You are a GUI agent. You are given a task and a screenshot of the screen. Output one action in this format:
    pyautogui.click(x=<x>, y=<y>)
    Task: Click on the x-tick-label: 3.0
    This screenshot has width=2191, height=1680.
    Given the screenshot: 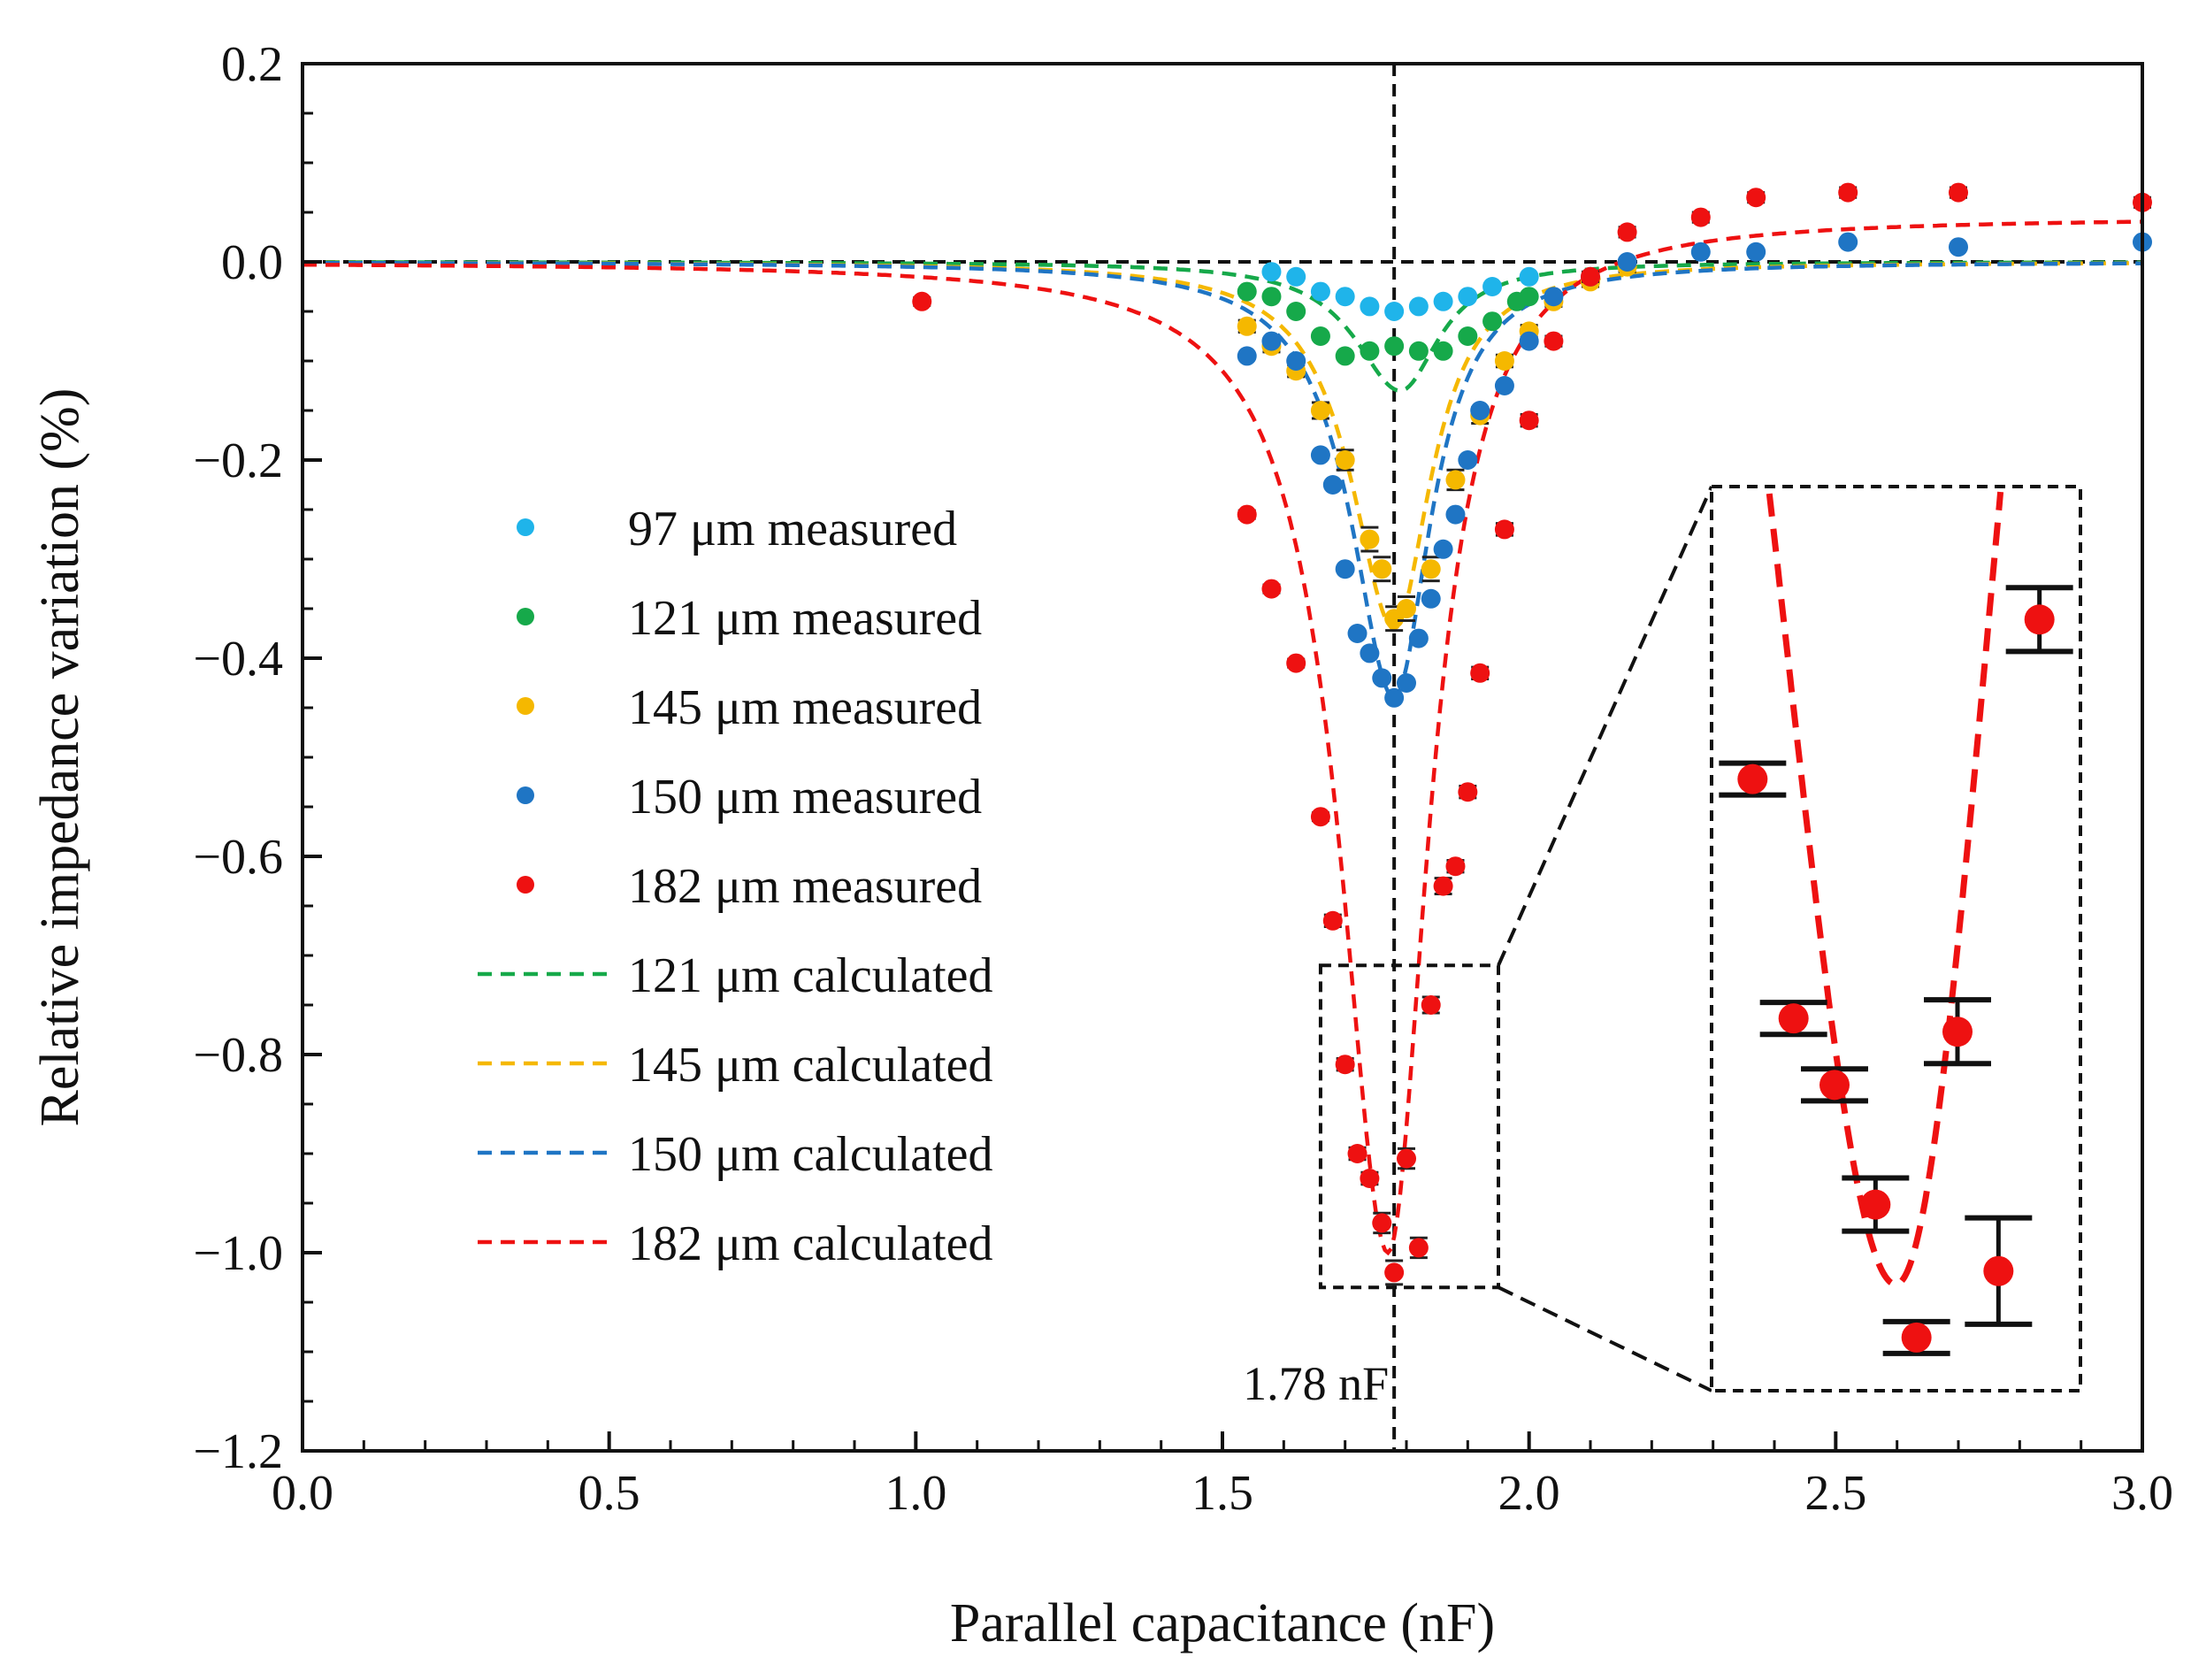 What is the action you would take?
    pyautogui.click(x=2142, y=1493)
    